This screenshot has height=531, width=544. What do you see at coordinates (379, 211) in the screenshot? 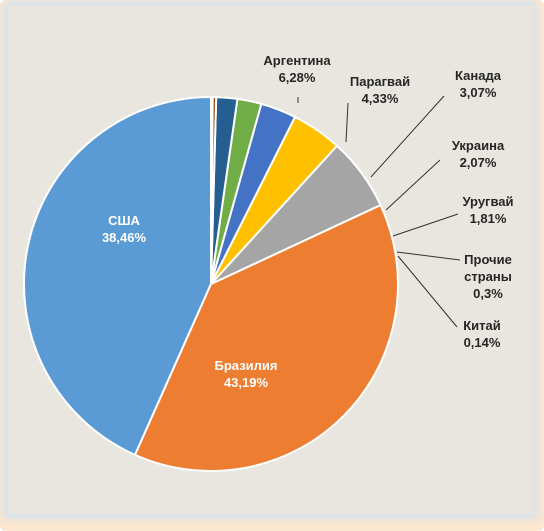
I see `leader-lines` at bounding box center [379, 211].